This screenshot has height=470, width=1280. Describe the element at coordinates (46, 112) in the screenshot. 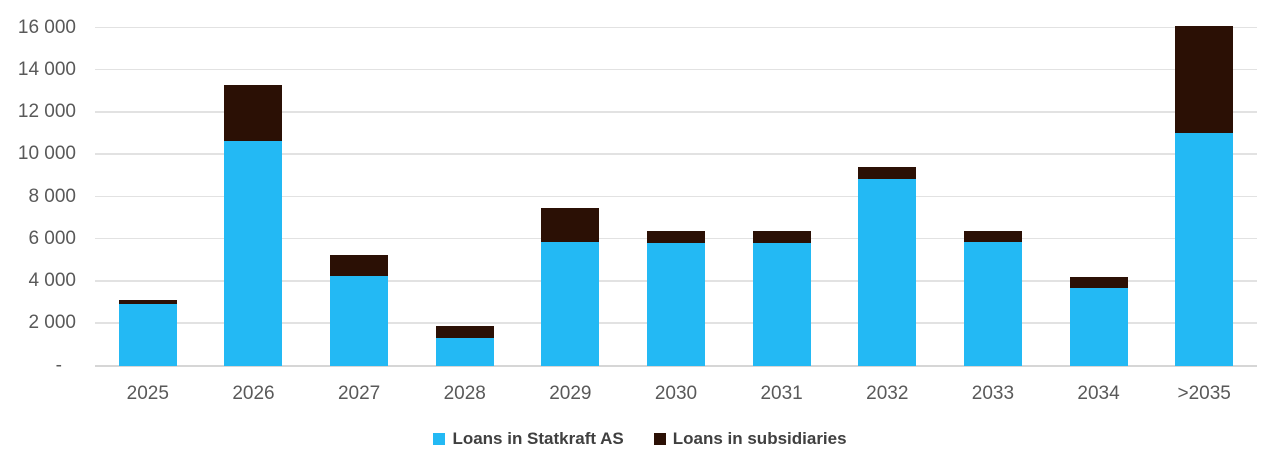

I see `y-tick-label: 12 000` at that location.